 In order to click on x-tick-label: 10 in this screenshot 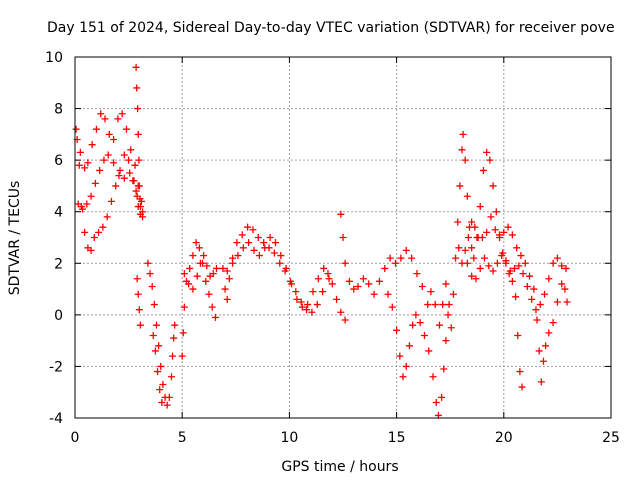, I will do `click(289, 438)`.